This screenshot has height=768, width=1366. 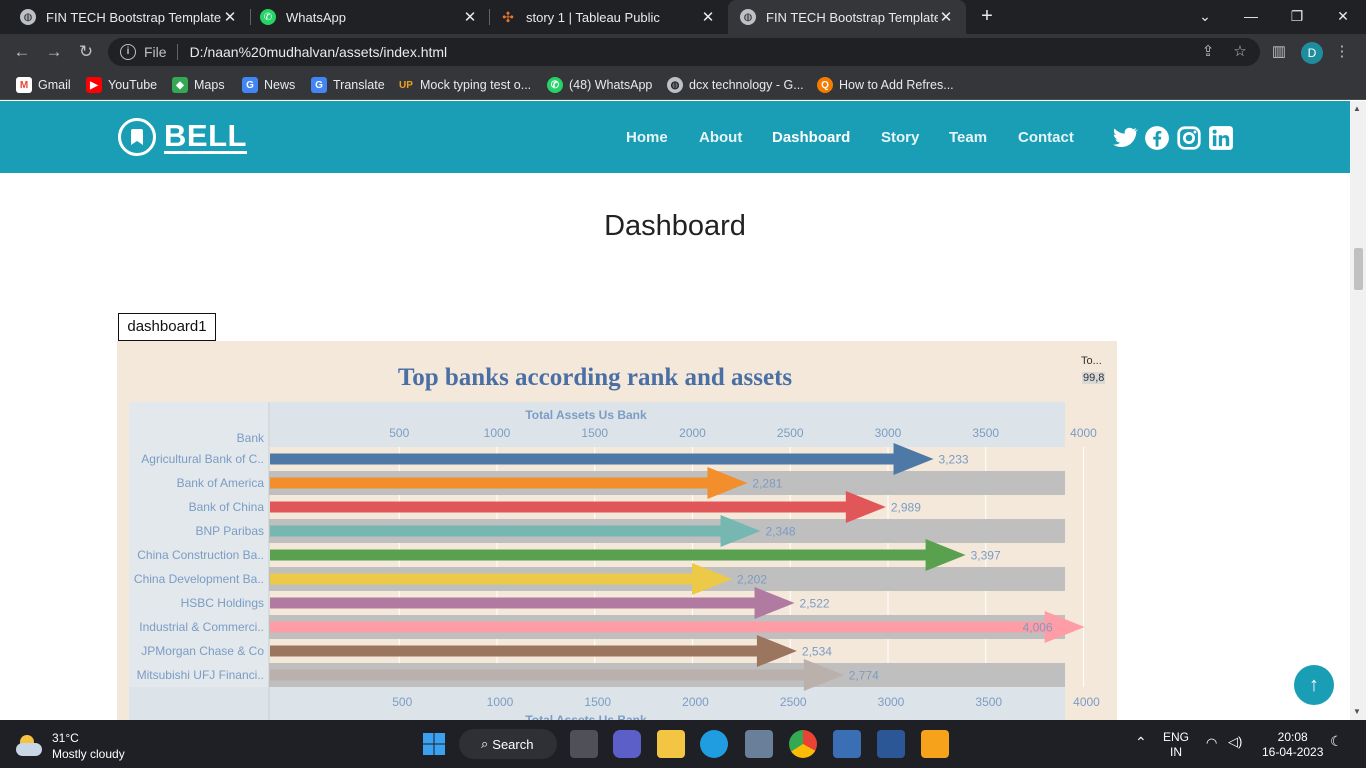 What do you see at coordinates (1189, 138) in the screenshot?
I see `instagram-icon` at bounding box center [1189, 138].